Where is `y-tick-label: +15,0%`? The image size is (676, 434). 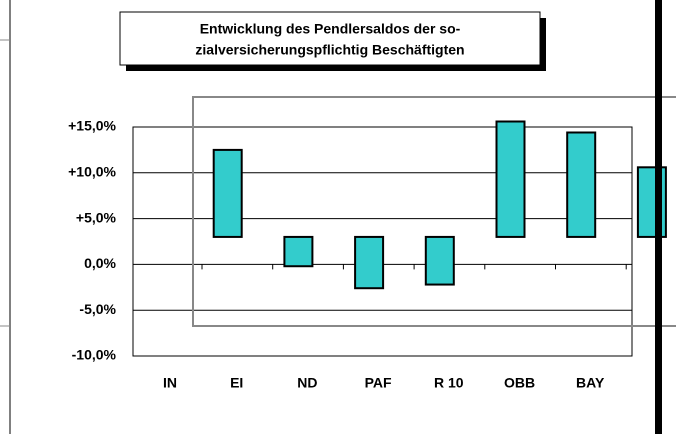
y-tick-label: +15,0% is located at coordinates (92, 126).